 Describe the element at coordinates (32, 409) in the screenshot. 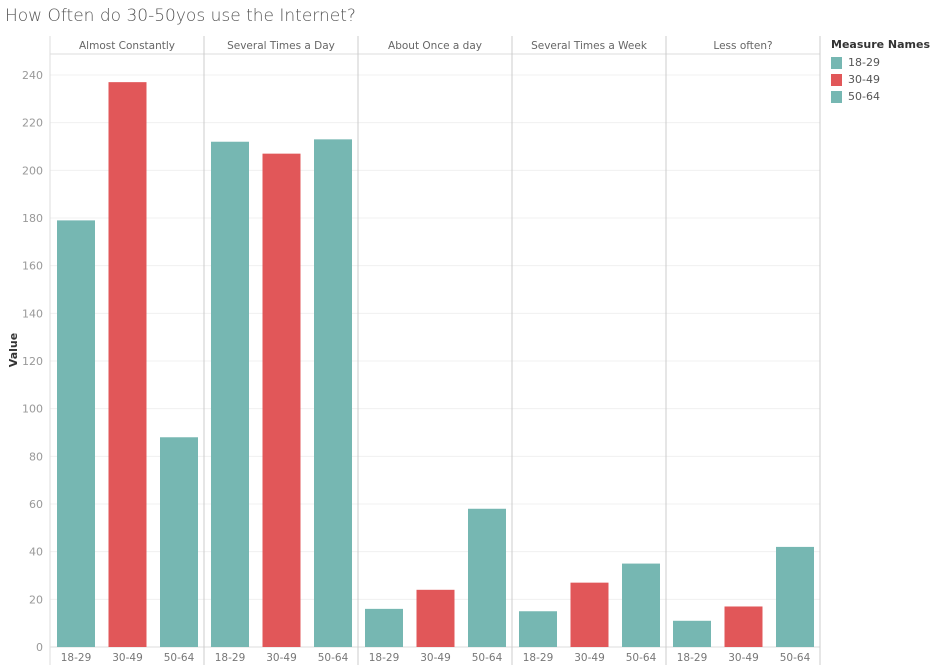

I see `y-tick-label: 100` at that location.